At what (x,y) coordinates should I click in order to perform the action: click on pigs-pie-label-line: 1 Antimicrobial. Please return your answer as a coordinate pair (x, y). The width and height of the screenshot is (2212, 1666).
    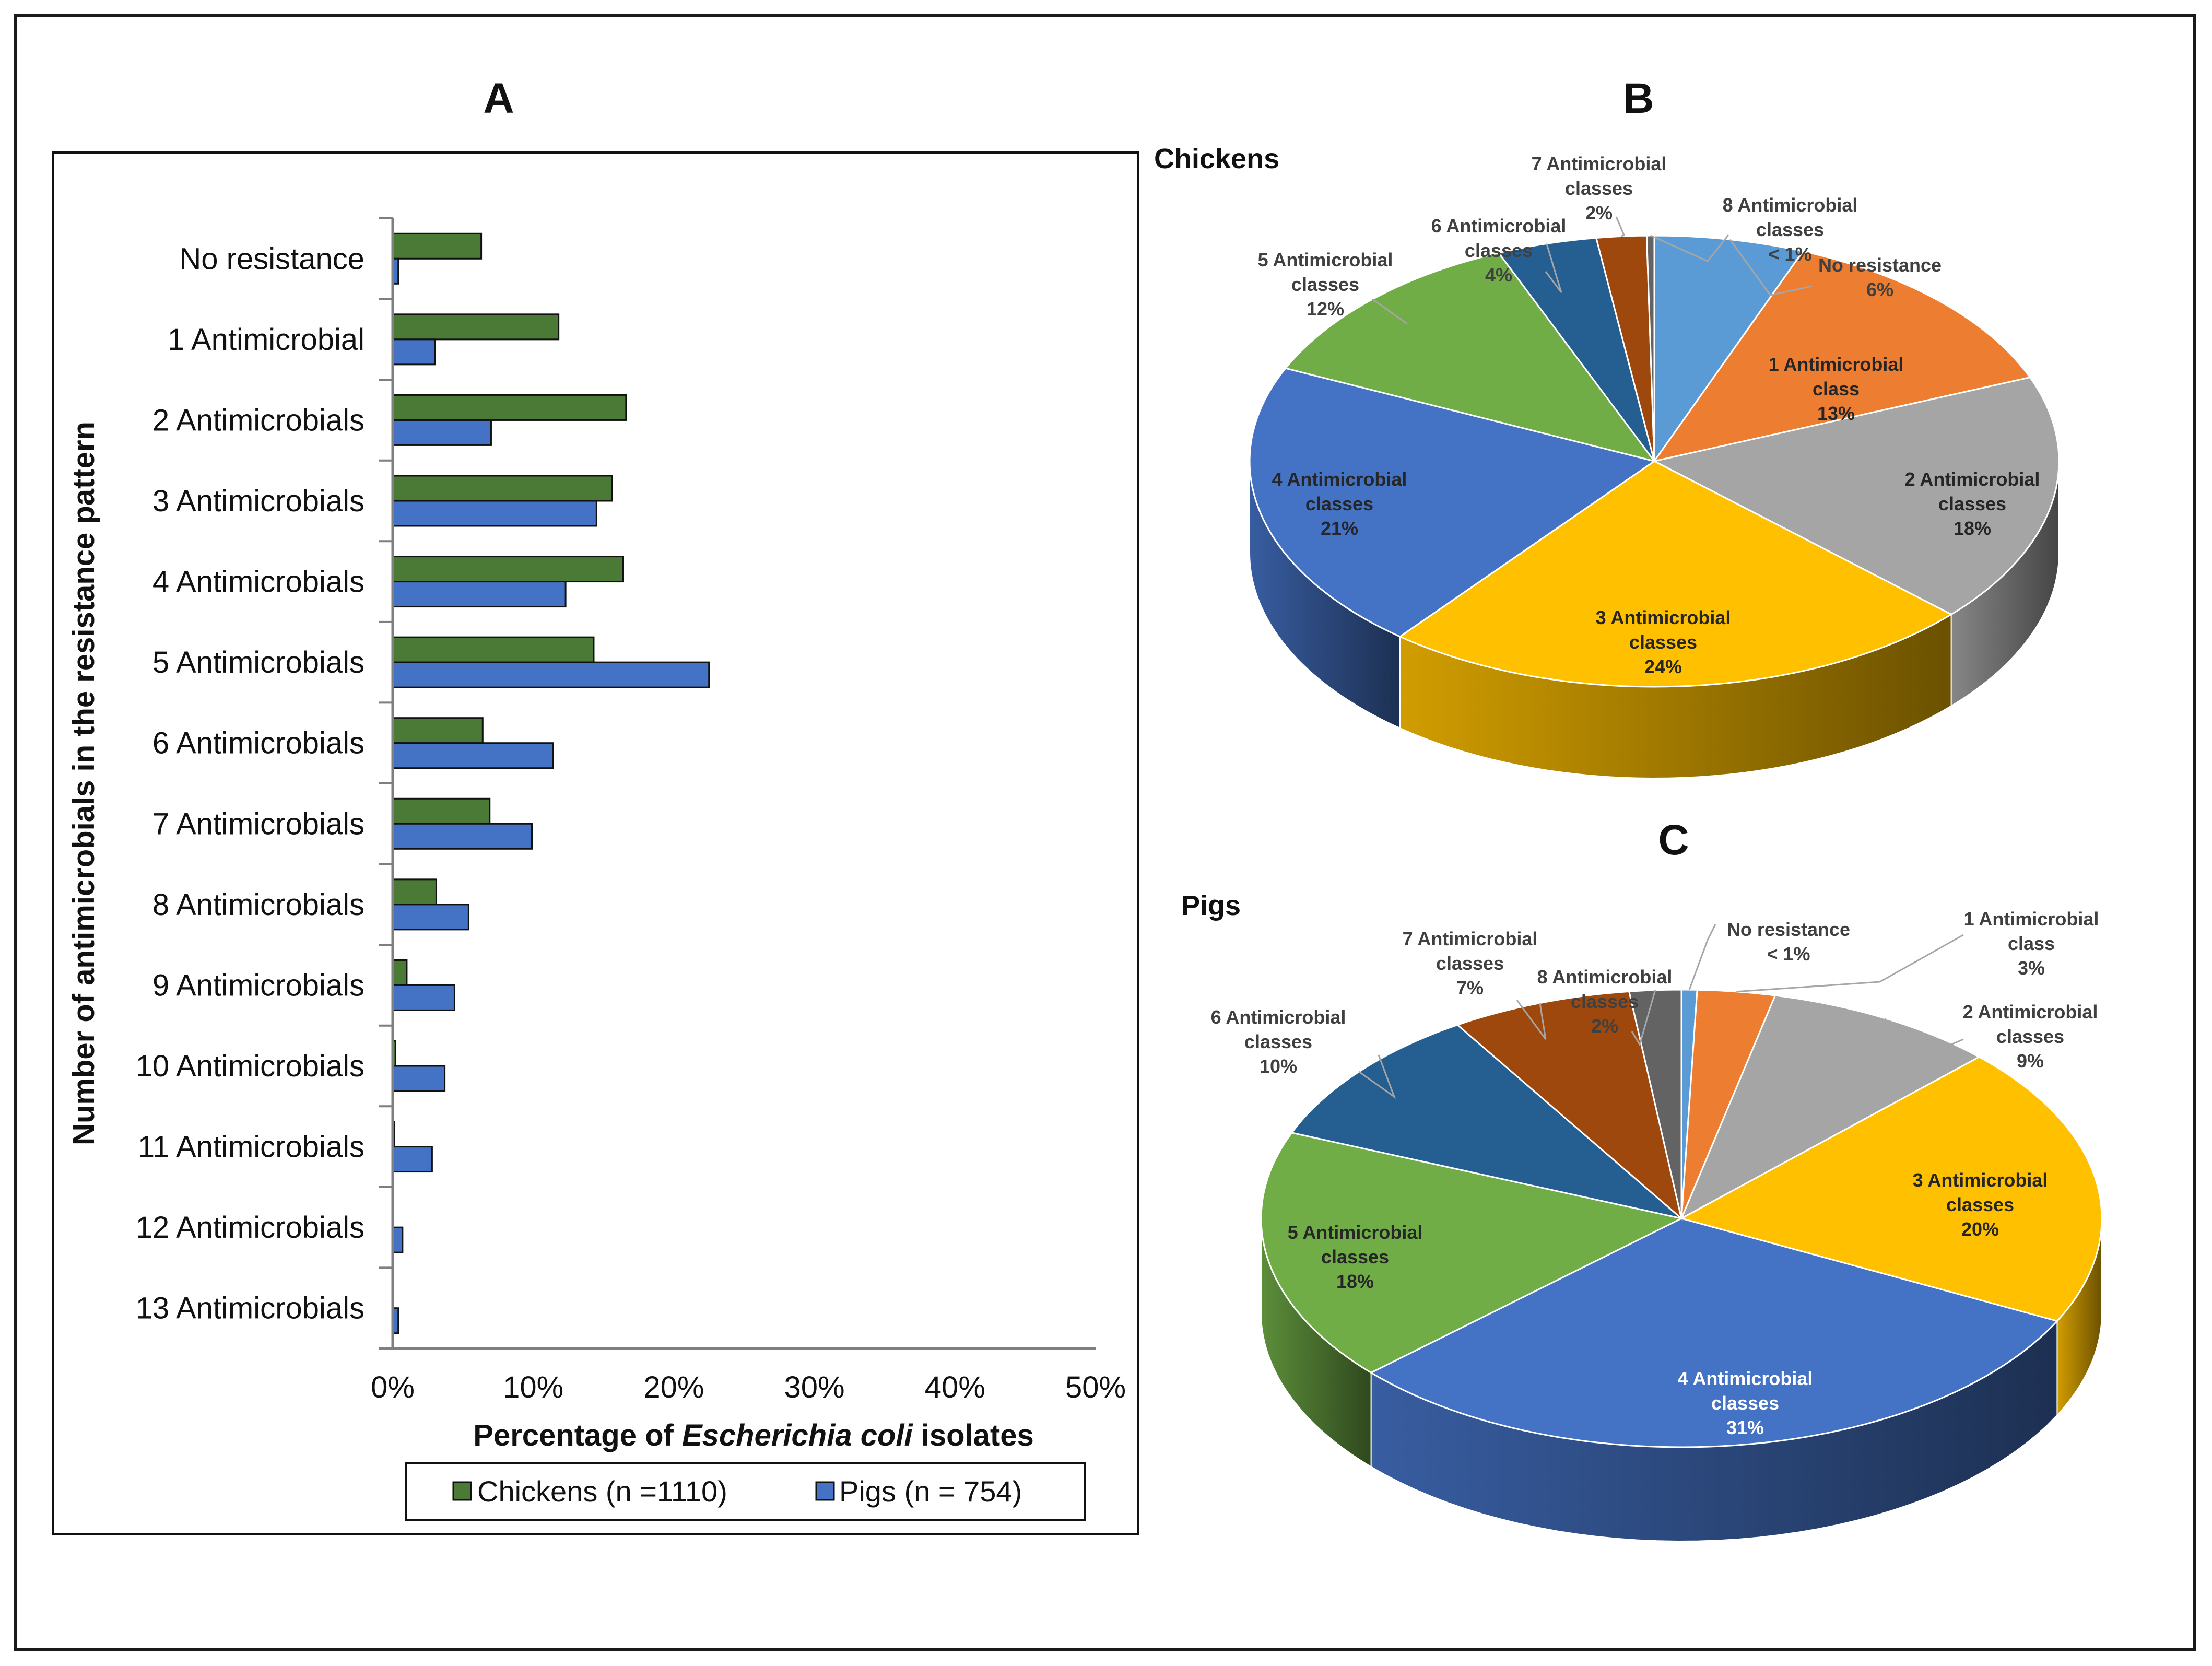
    Looking at the image, I should click on (2031, 919).